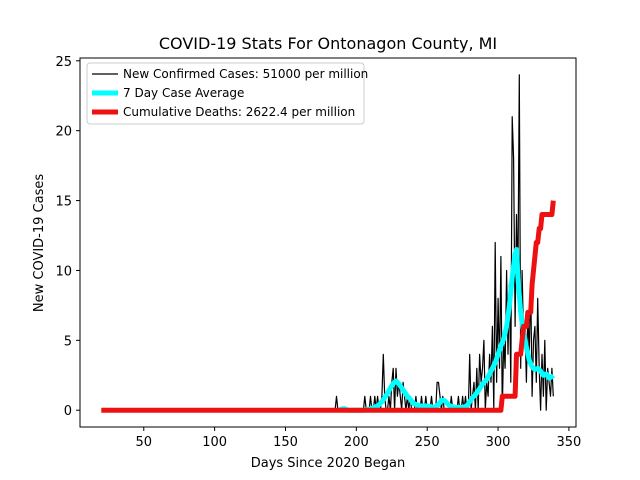  Describe the element at coordinates (498, 442) in the screenshot. I see `x-tick-label: 300` at that location.